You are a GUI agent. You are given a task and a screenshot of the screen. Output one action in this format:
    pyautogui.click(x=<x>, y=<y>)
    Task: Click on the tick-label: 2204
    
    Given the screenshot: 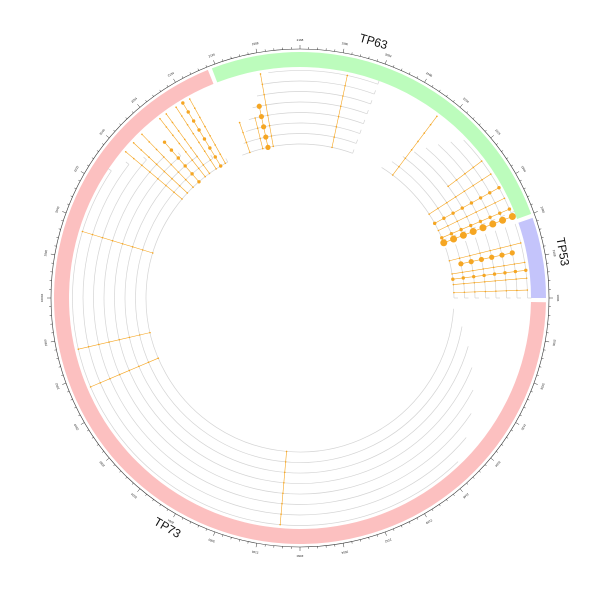 What is the action you would take?
    pyautogui.click(x=466, y=101)
    